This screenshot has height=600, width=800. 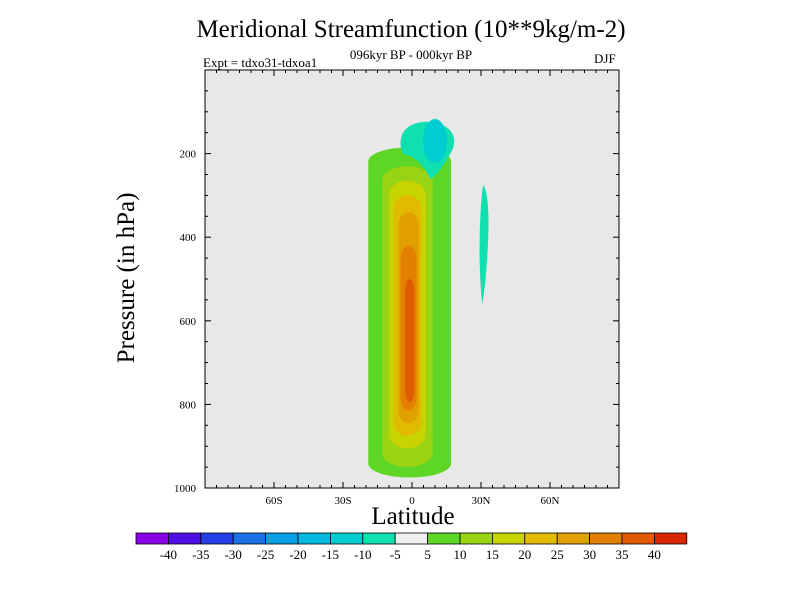 What do you see at coordinates (297, 554) in the screenshot?
I see `colorbar-label-4: -20` at bounding box center [297, 554].